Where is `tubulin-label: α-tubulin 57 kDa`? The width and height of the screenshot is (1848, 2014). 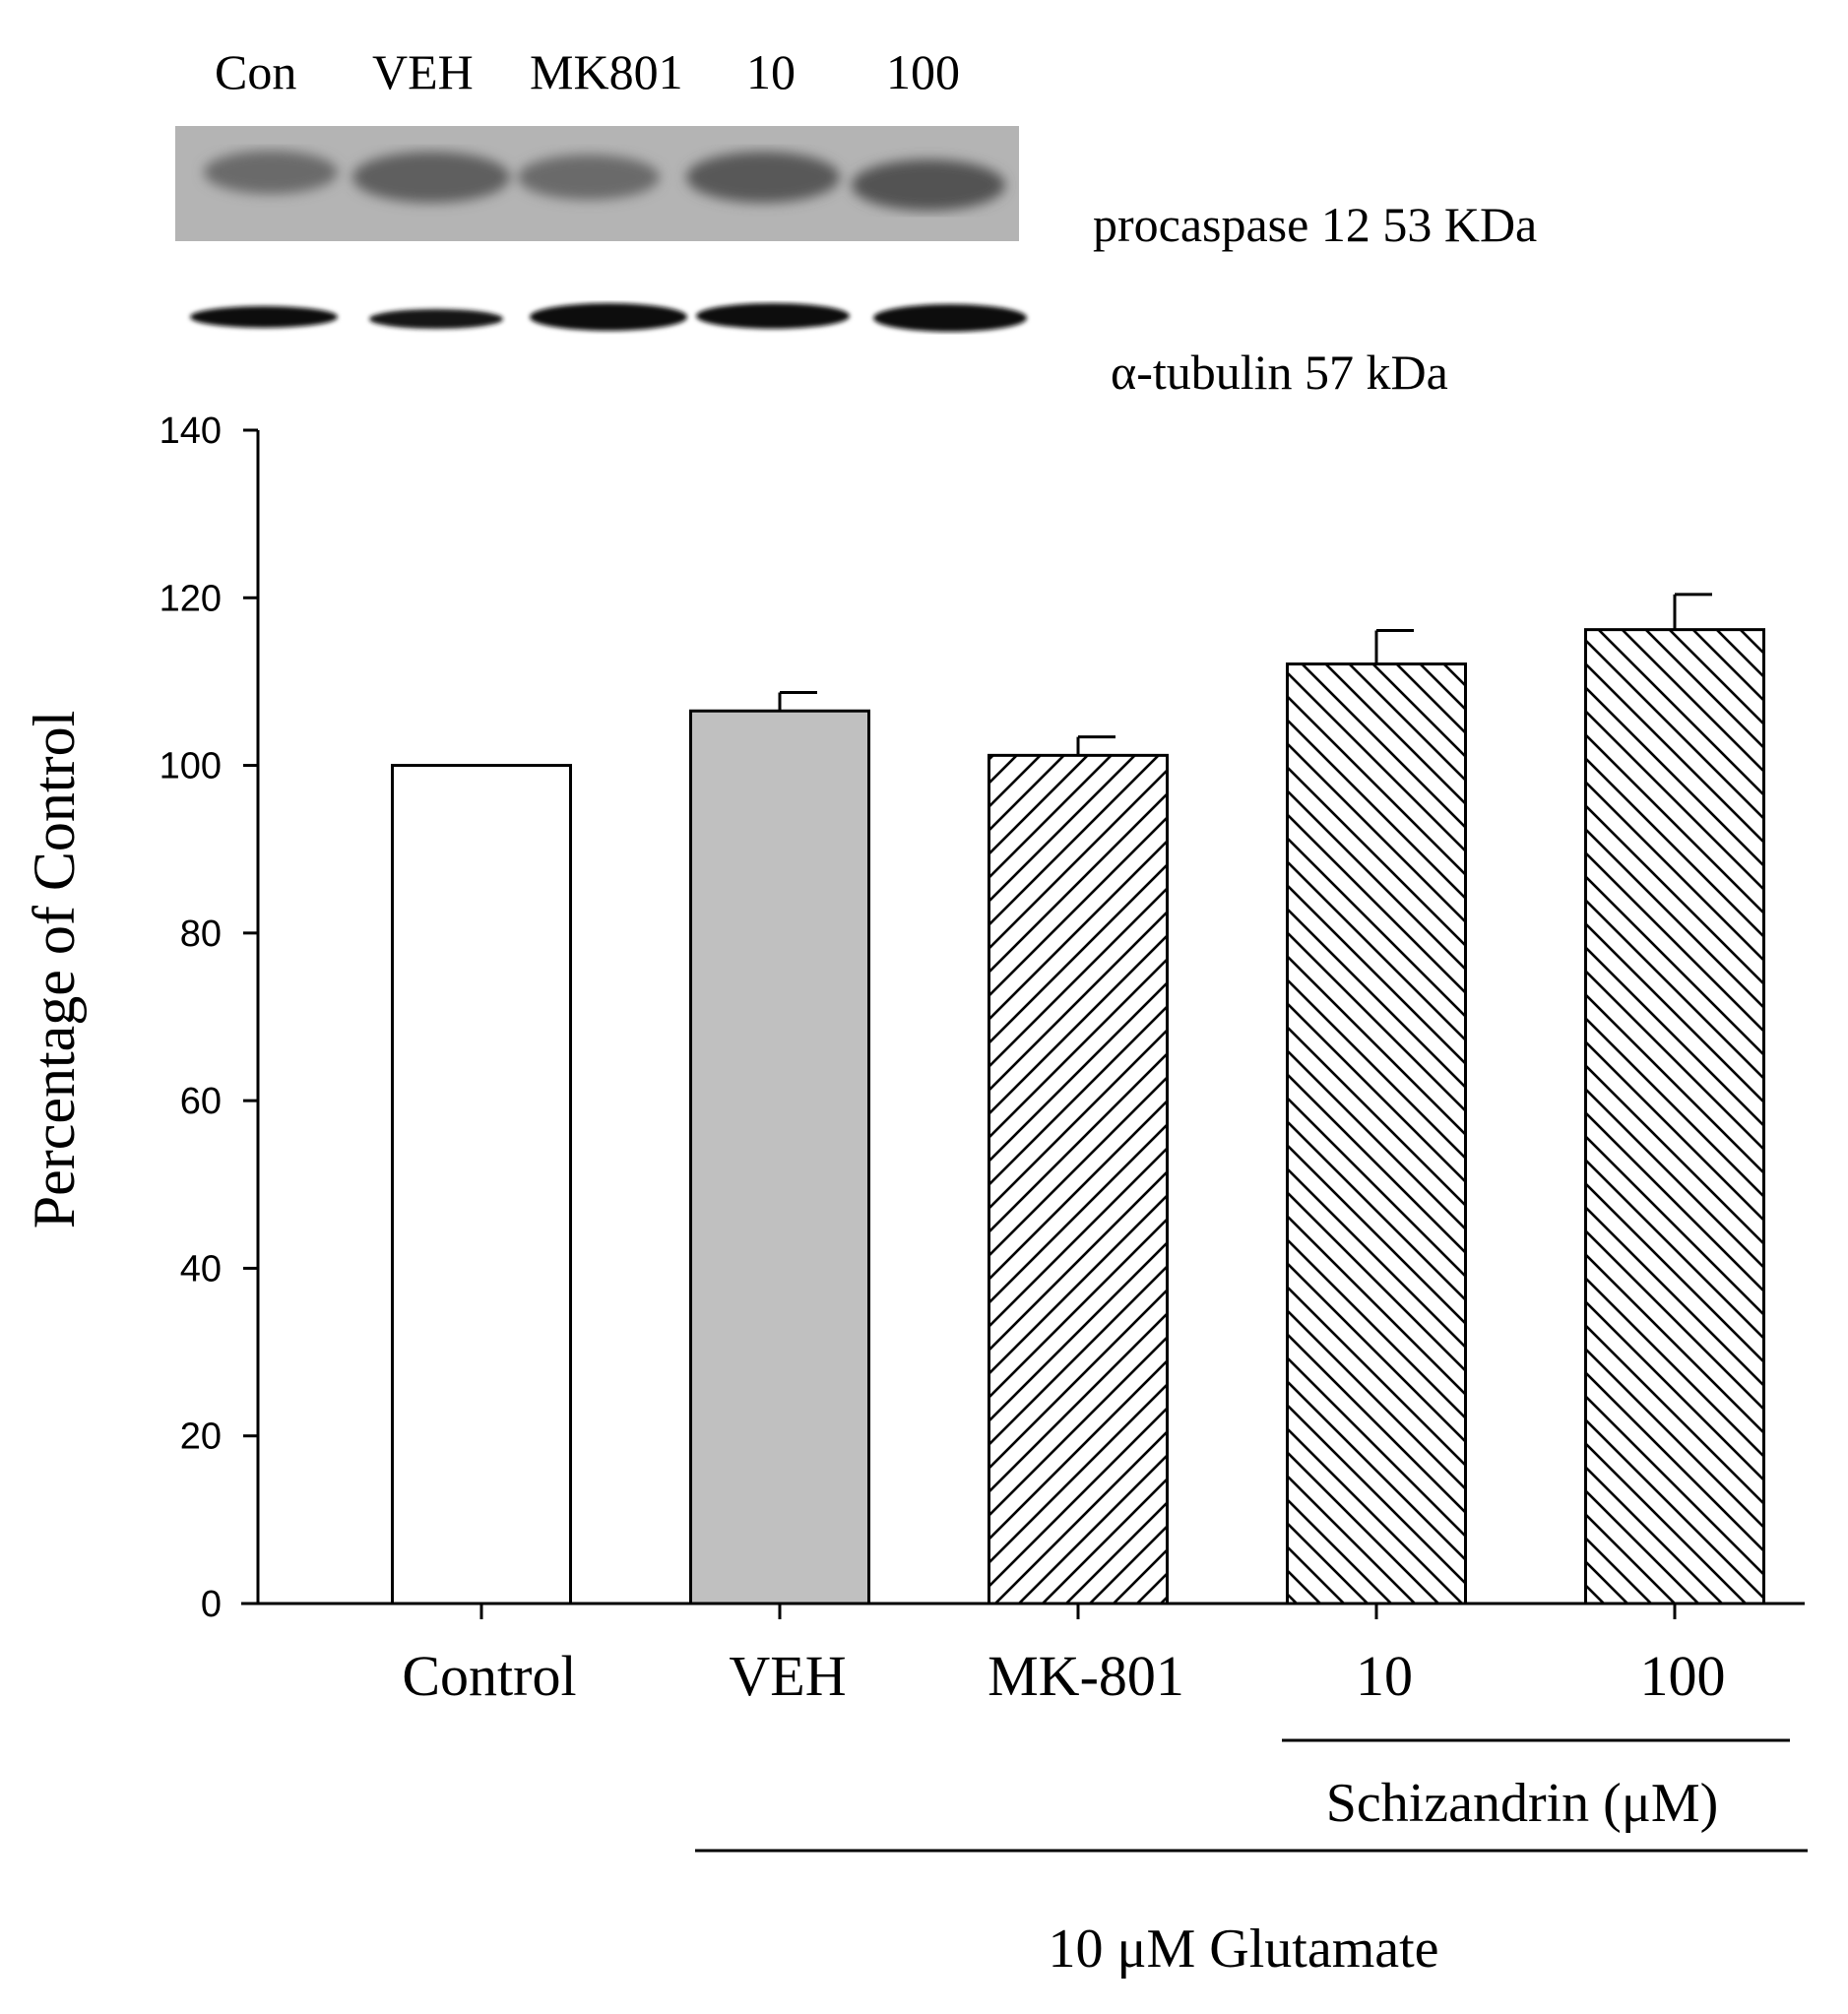
tubulin-label: α-tubulin 57 kDa is located at coordinates (1279, 372).